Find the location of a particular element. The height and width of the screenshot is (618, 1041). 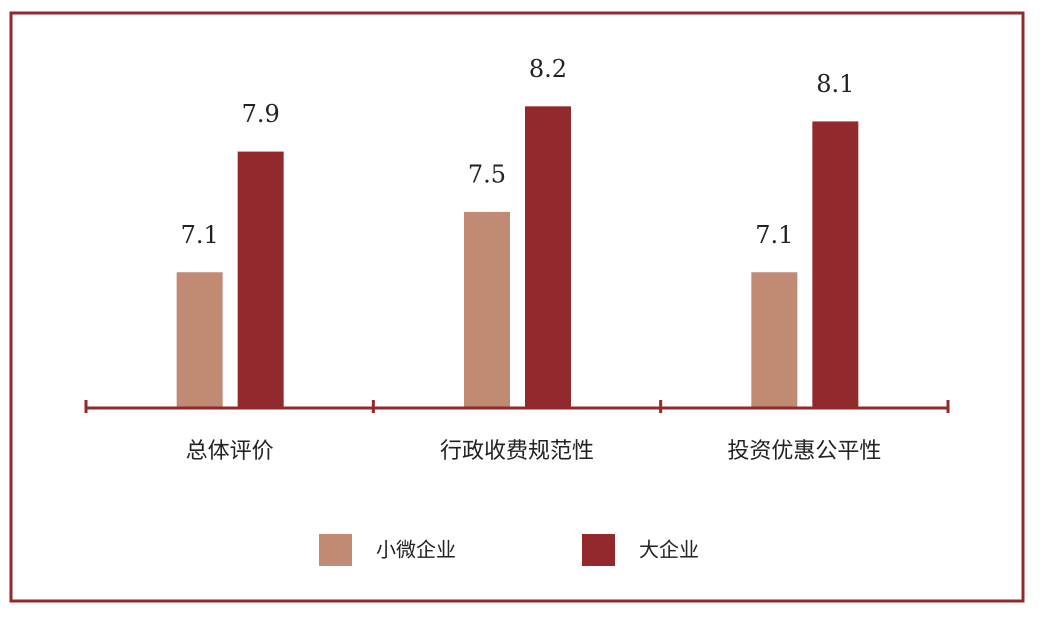

legend-label: 小微企业 is located at coordinates (416, 550).